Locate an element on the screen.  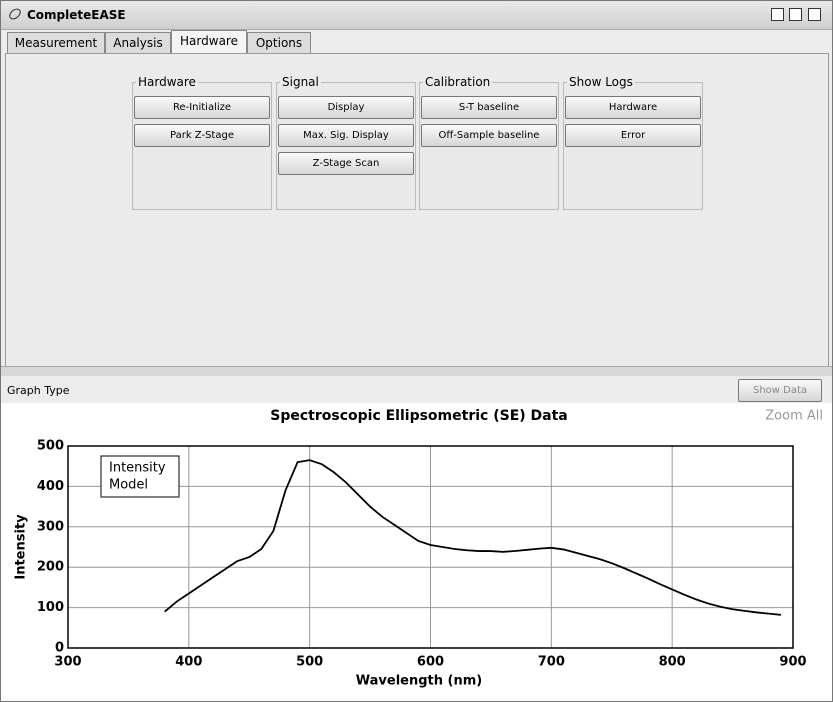
x-tick-label: 700 is located at coordinates (551, 662).